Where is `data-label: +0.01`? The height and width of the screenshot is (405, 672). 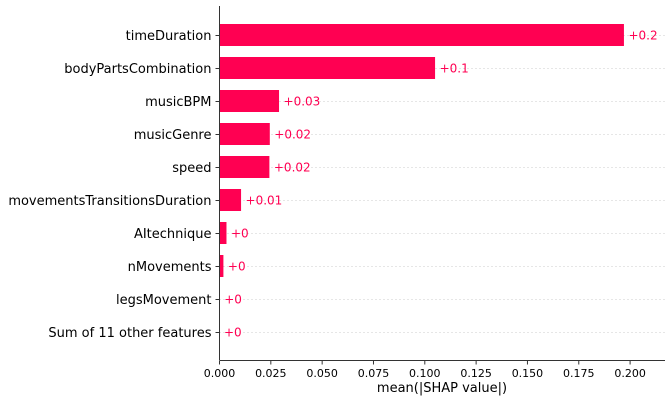 data-label: +0.01 is located at coordinates (264, 201).